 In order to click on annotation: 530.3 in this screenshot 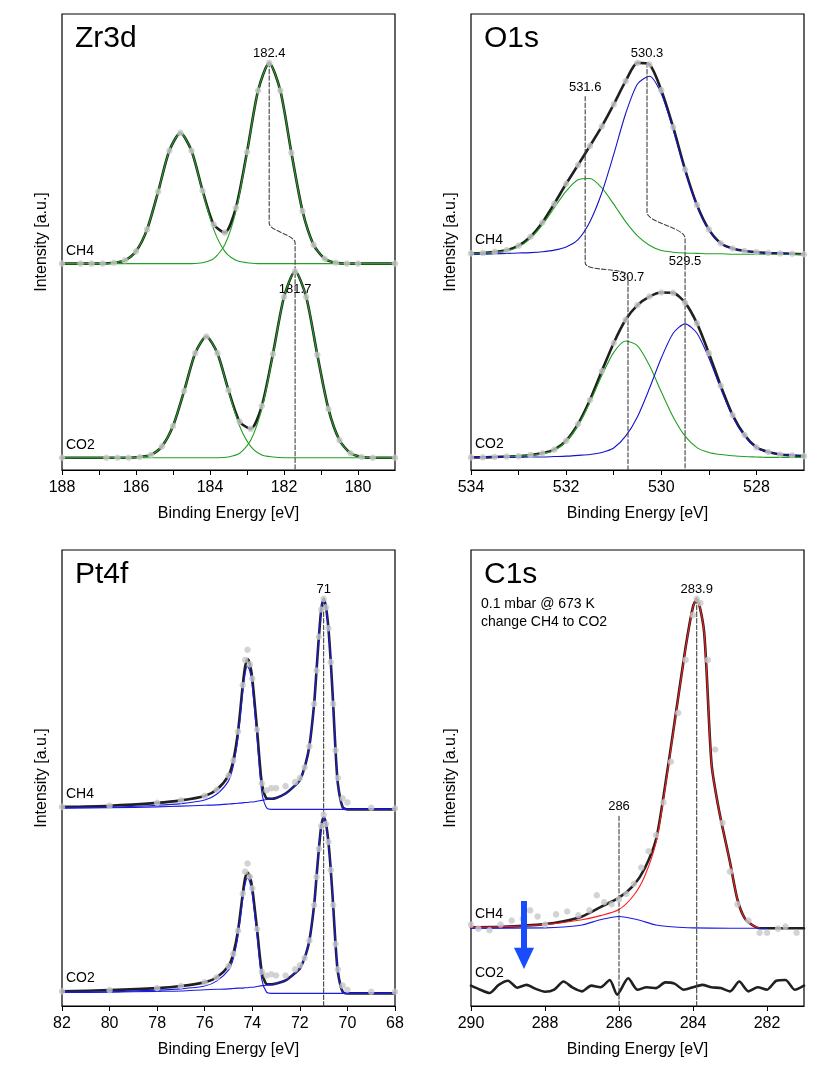, I will do `click(647, 52)`.